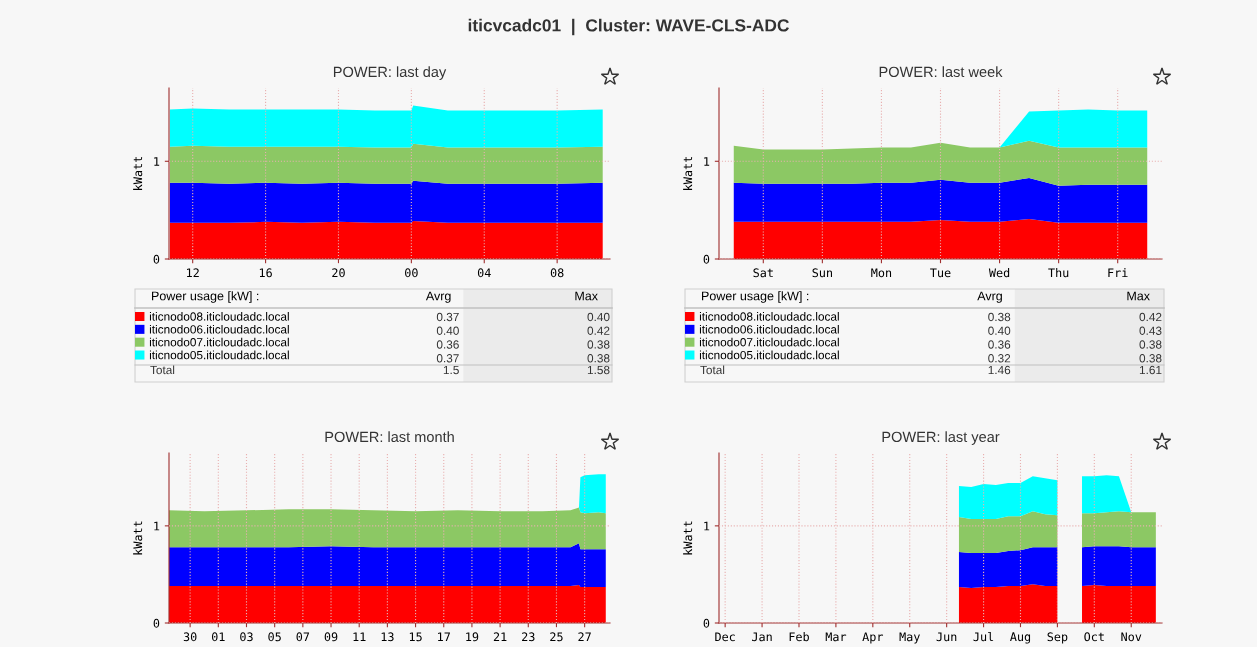  Describe the element at coordinates (190, 637) in the screenshot. I see `x-tick-label: 30` at that location.